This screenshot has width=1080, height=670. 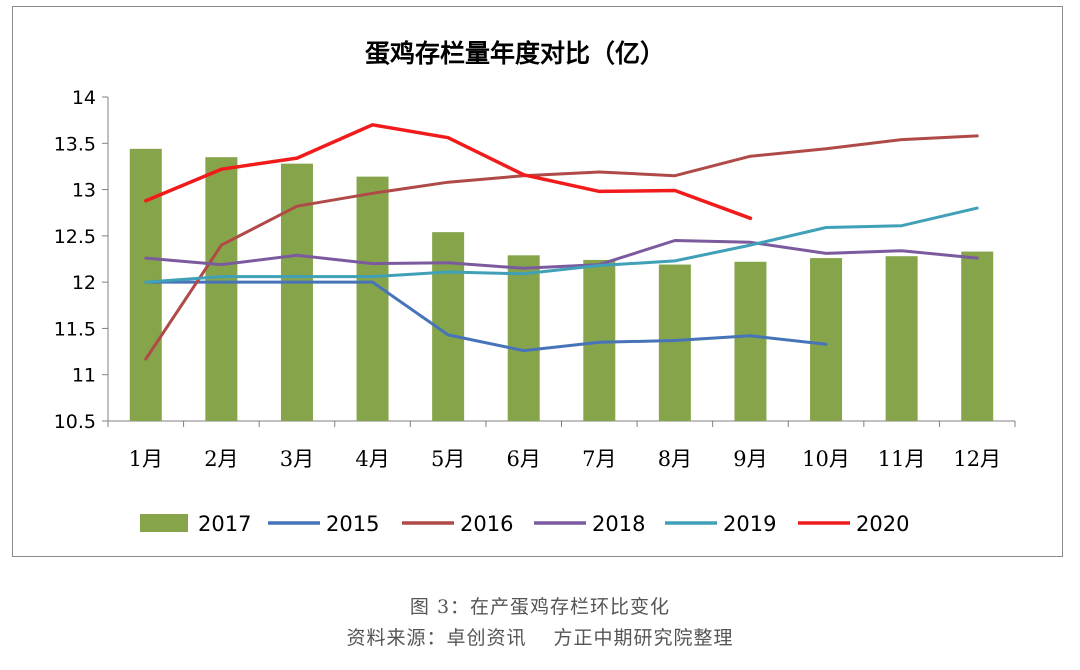 I want to click on legend-label-2017: 2017, so click(x=224, y=524).